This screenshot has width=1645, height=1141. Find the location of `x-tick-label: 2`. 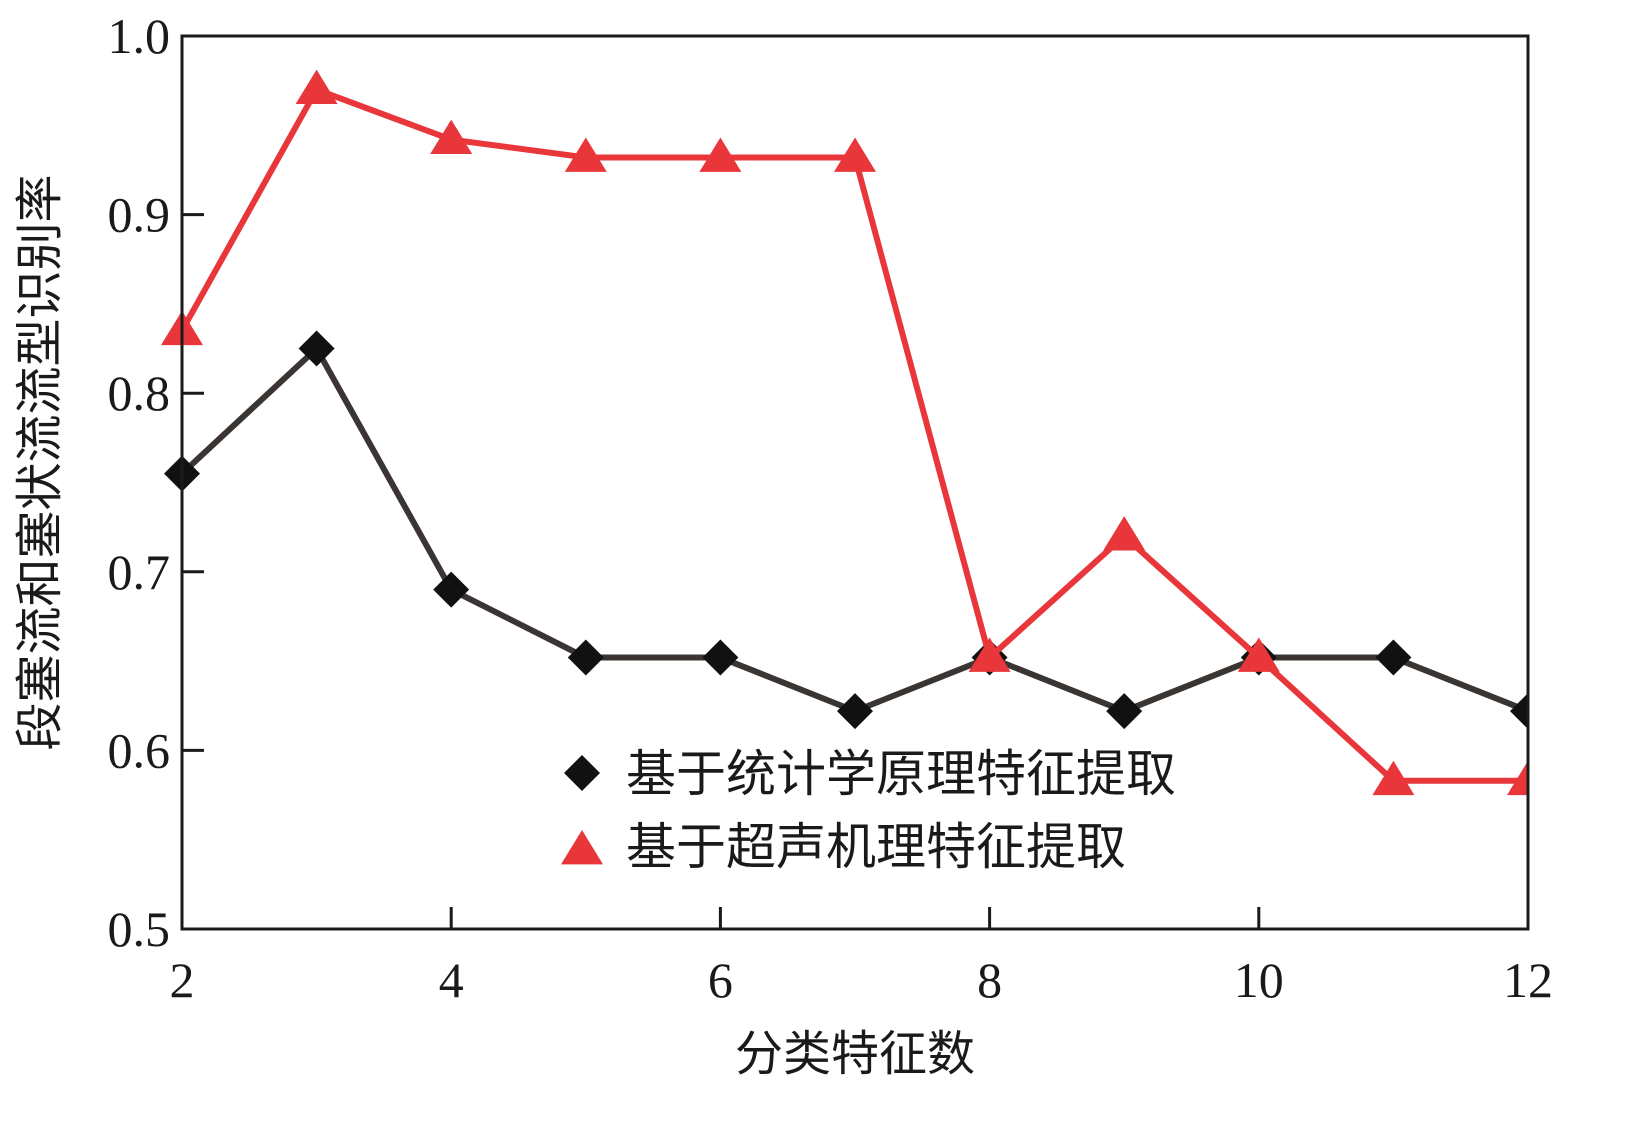

x-tick-label: 2 is located at coordinates (182, 980).